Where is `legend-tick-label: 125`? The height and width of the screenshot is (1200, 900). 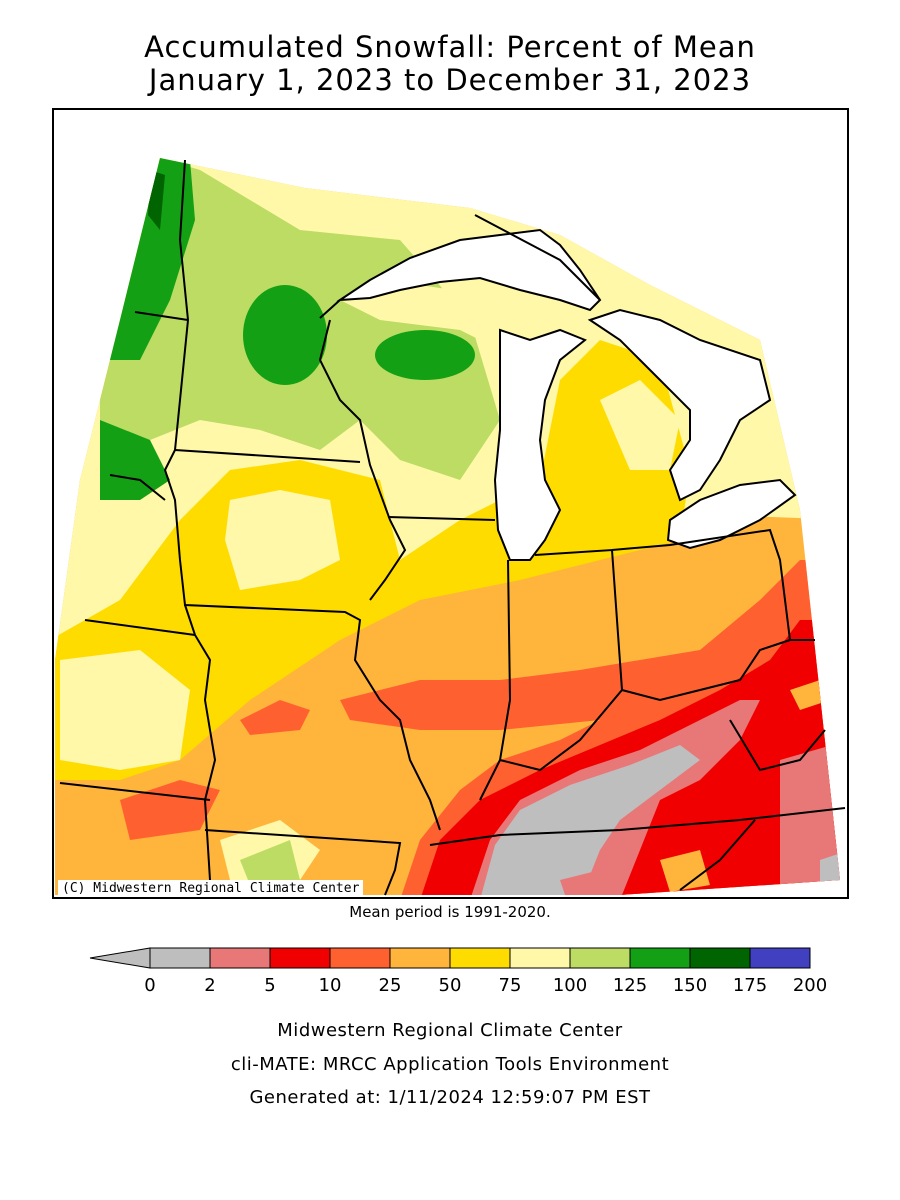
legend-tick-label: 125 is located at coordinates (630, 985).